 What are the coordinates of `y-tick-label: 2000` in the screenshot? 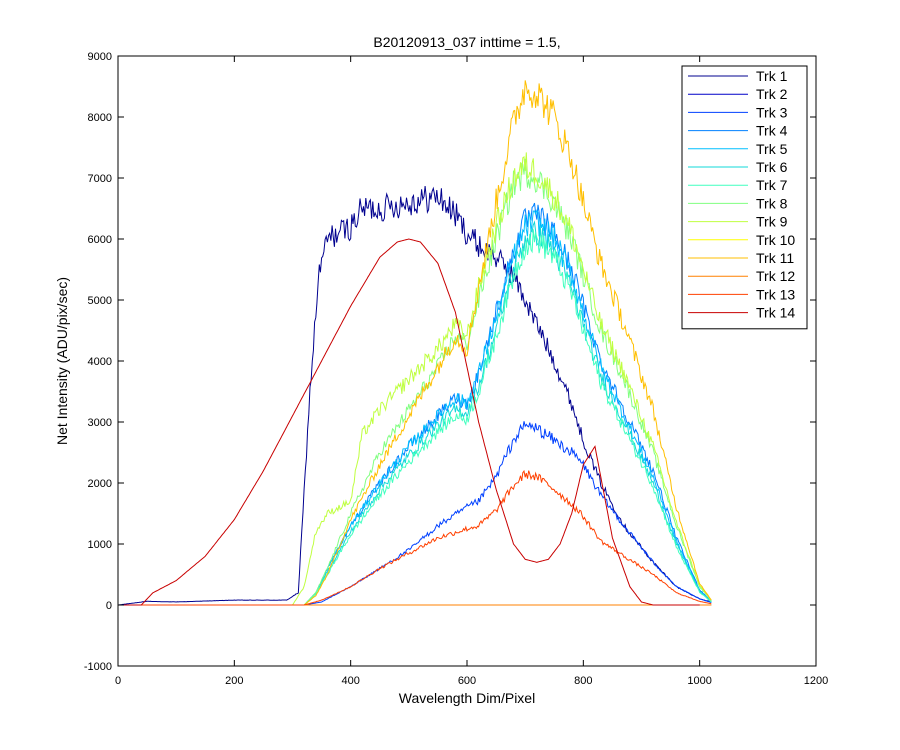 It's located at (100, 484).